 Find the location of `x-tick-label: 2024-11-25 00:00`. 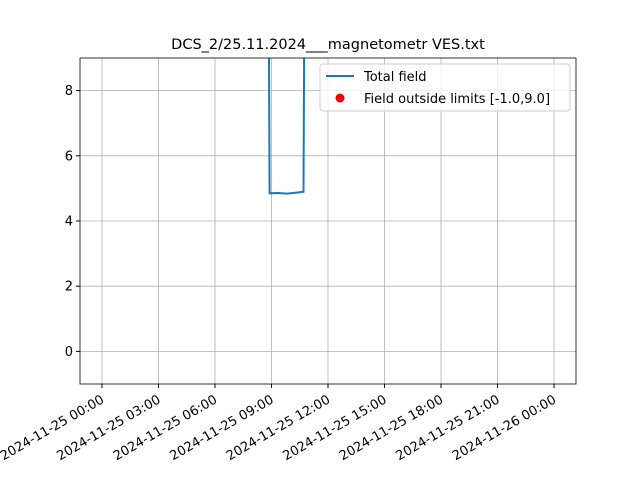

x-tick-label: 2024-11-25 00:00 is located at coordinates (53, 428).